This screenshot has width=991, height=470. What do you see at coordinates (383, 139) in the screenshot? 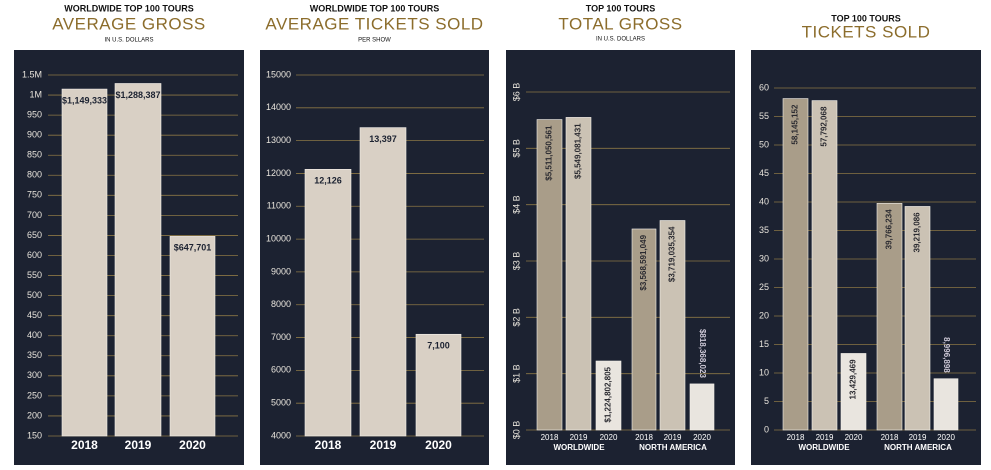
I see `value-label: 13,397` at bounding box center [383, 139].